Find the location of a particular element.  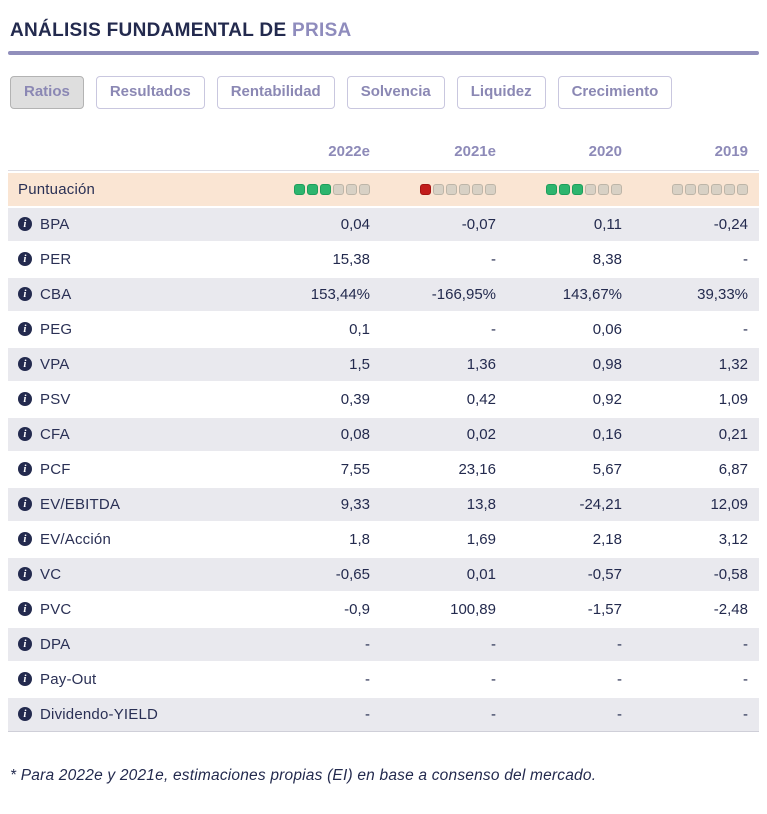

row-label-cell: i PSV is located at coordinates (131, 399).